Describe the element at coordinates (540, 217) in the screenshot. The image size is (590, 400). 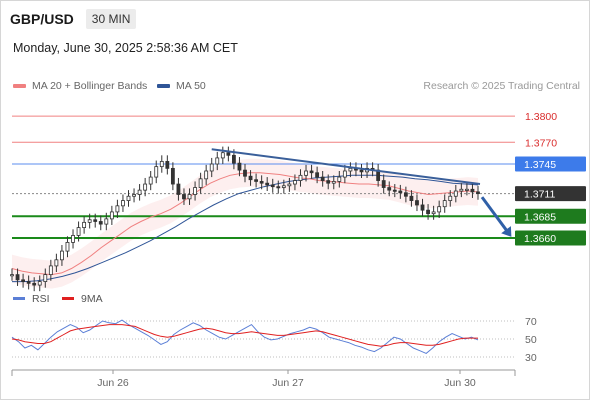
I see `level-label: 1.3685` at that location.